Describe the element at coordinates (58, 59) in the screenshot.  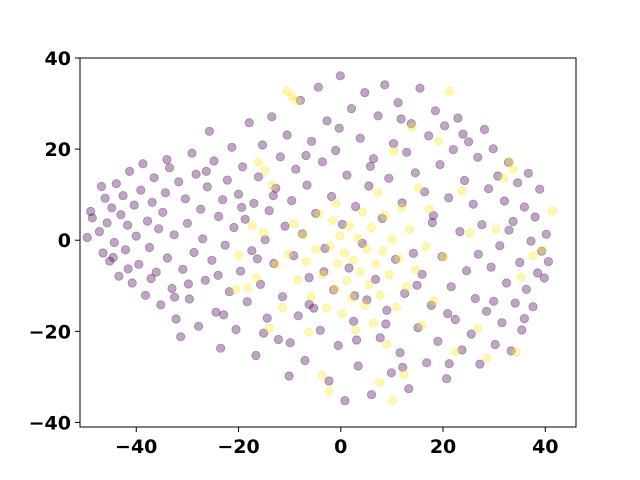
I see `y-tick-label: 40` at that location.